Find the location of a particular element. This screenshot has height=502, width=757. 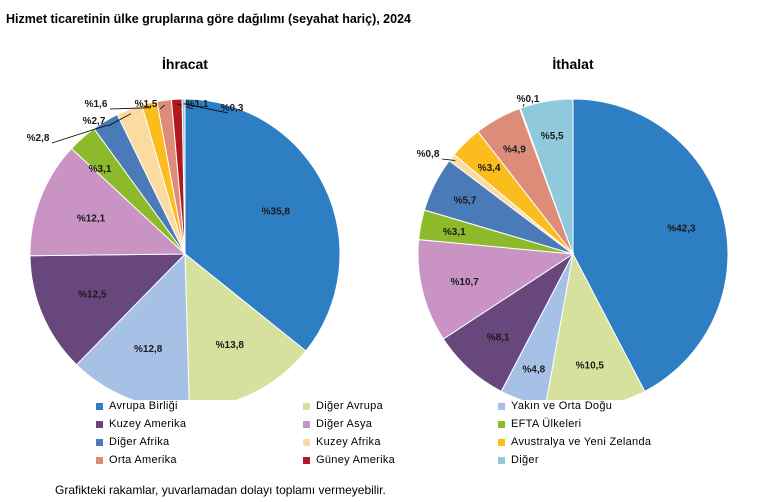

export-data-label-10: %1,1 is located at coordinates (197, 104).